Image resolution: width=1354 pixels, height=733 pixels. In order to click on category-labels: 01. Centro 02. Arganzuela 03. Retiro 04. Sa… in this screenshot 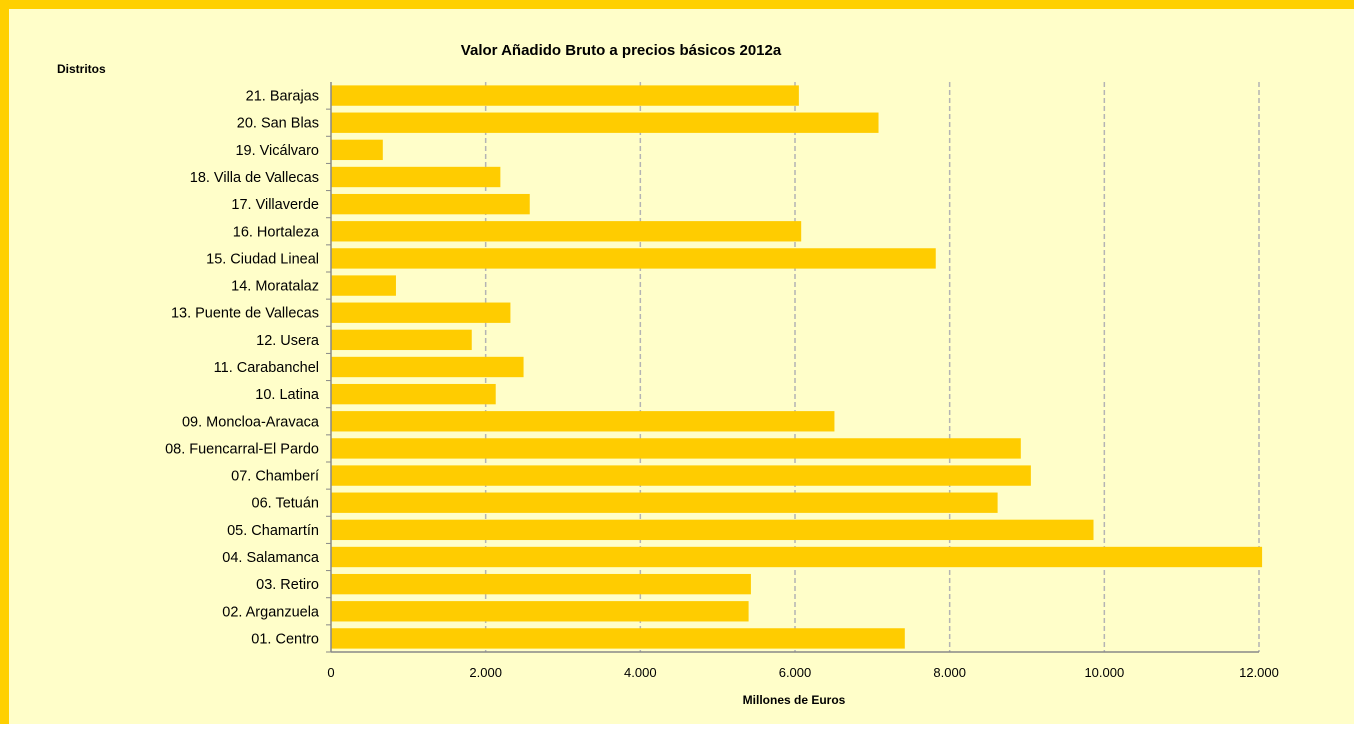, I will do `click(242, 368)`.